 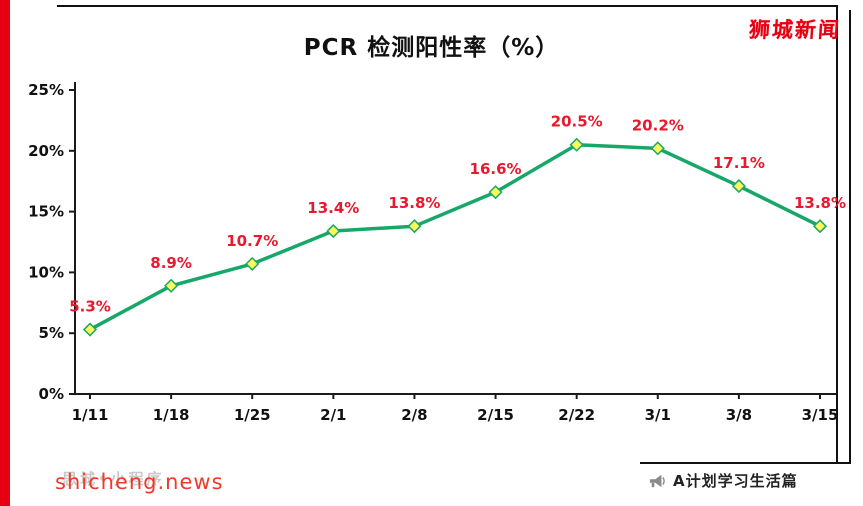 I want to click on svg-text: 2/8, so click(x=414, y=415).